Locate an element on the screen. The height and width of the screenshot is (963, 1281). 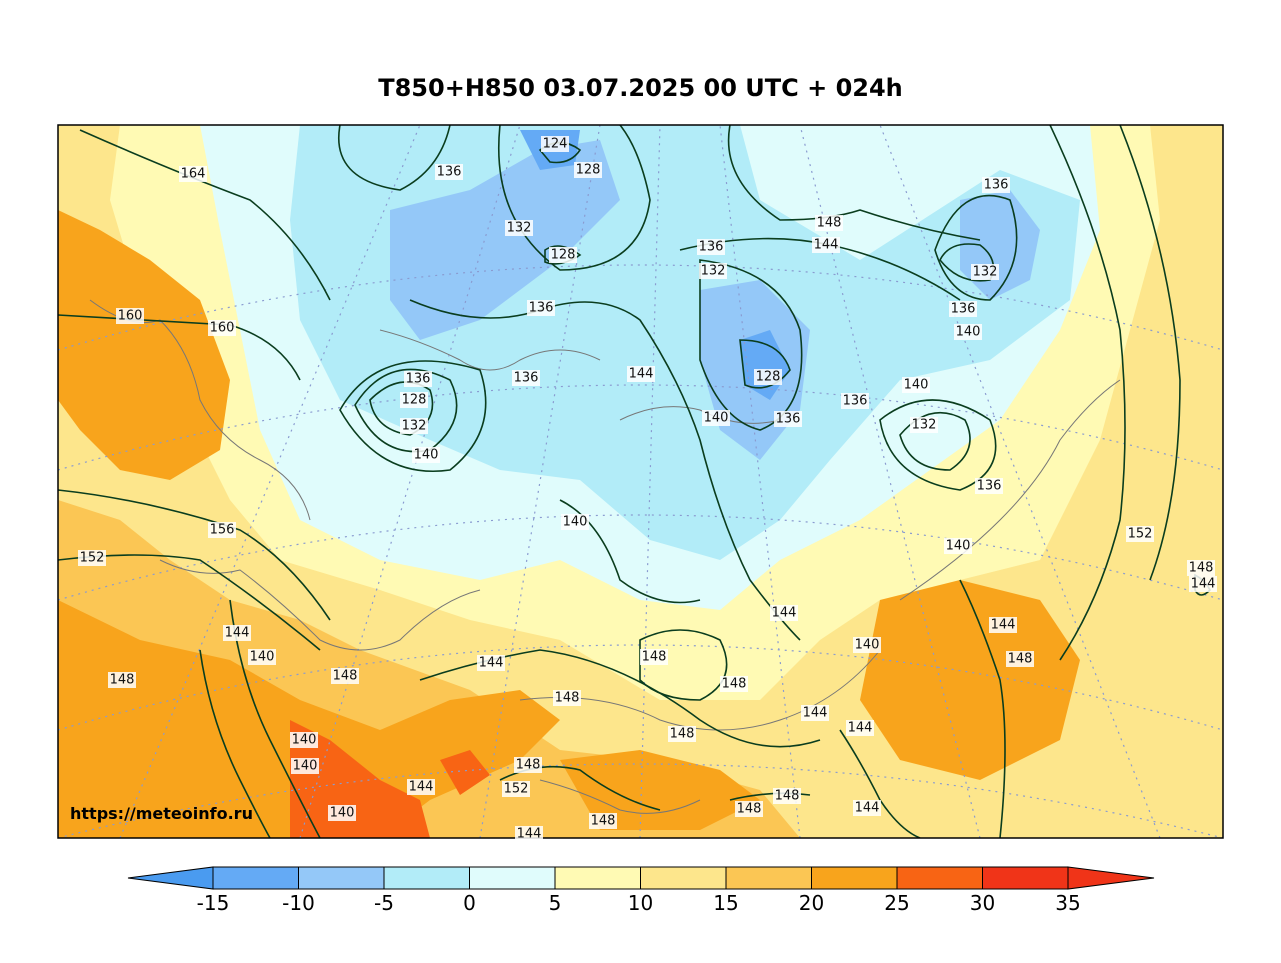
chart-title: T850+H850 03.07.2025 00 UTC + 024h is located at coordinates (640, 88).